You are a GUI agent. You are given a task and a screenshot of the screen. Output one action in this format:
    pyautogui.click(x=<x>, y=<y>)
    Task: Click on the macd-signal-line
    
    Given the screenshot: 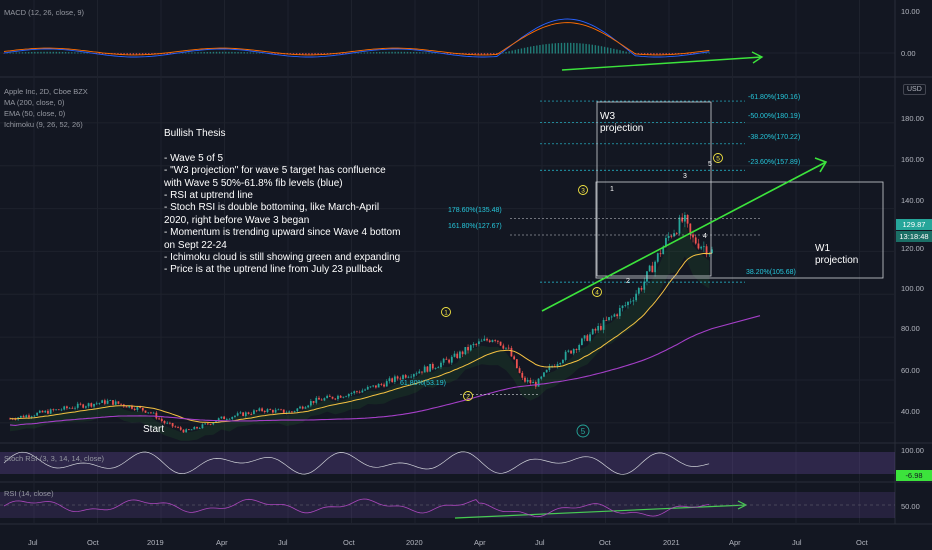 What is the action you would take?
    pyautogui.click(x=356, y=39)
    